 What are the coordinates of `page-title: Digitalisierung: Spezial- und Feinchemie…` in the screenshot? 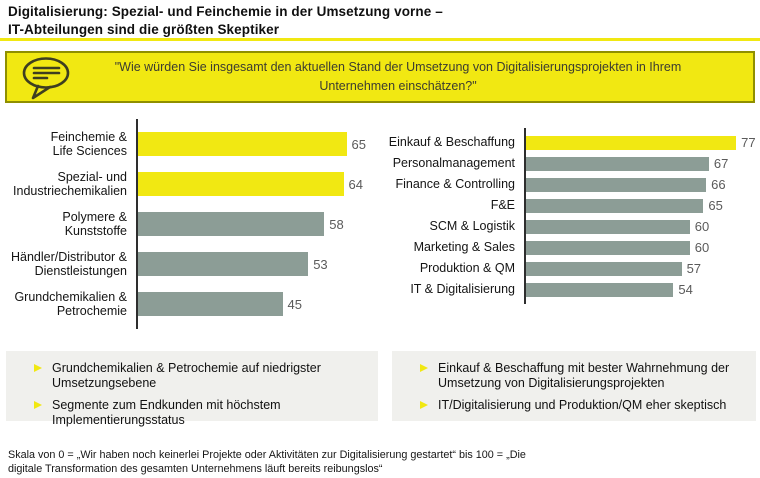 It's located at (225, 20).